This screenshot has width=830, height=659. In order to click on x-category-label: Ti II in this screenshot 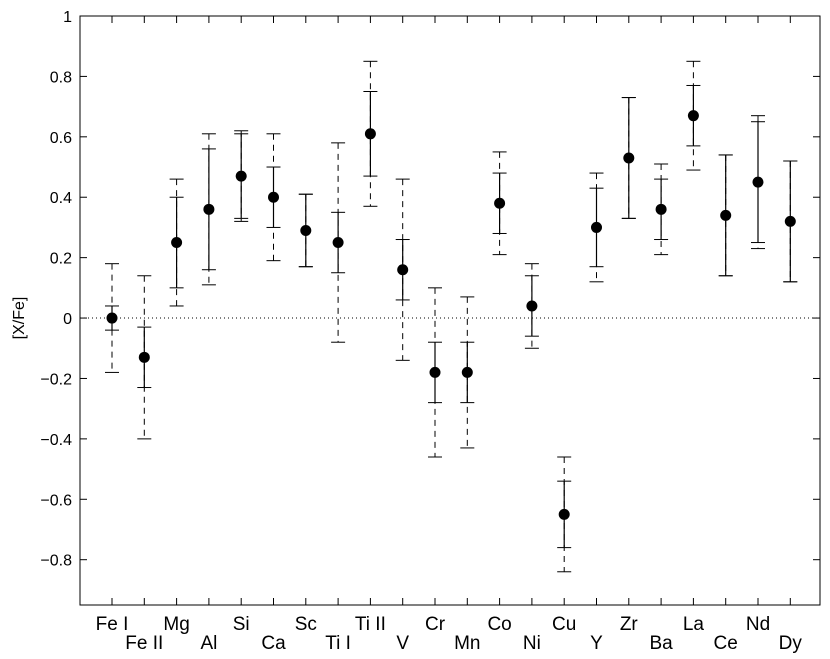, I will do `click(370, 624)`.